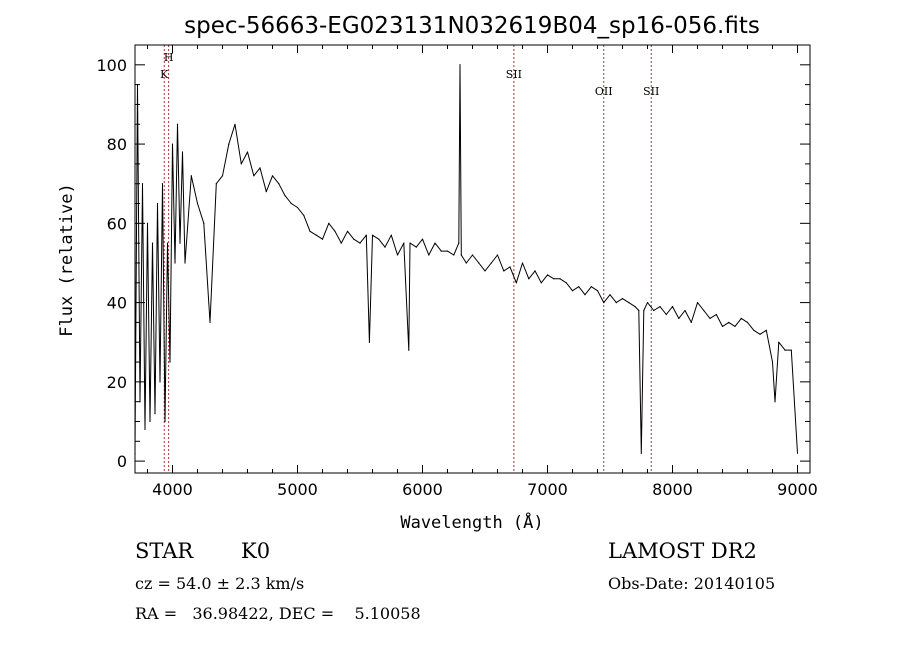 This screenshot has height=649, width=900. Describe the element at coordinates (409, 74) in the screenshot. I see `spectral-line-labels: HK SII OII SII` at that location.